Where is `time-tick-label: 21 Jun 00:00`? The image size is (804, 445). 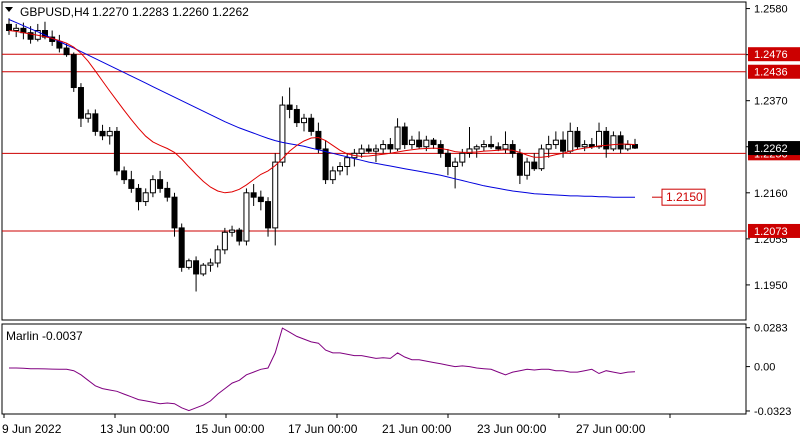
time-tick-label: 21 Jun 00:00 is located at coordinates (417, 429).